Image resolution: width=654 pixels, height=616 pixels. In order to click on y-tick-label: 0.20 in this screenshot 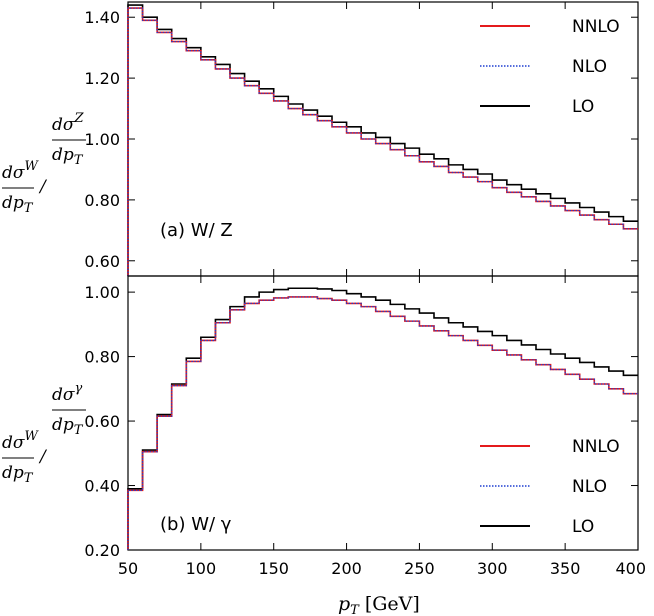, I will do `click(102, 550)`.